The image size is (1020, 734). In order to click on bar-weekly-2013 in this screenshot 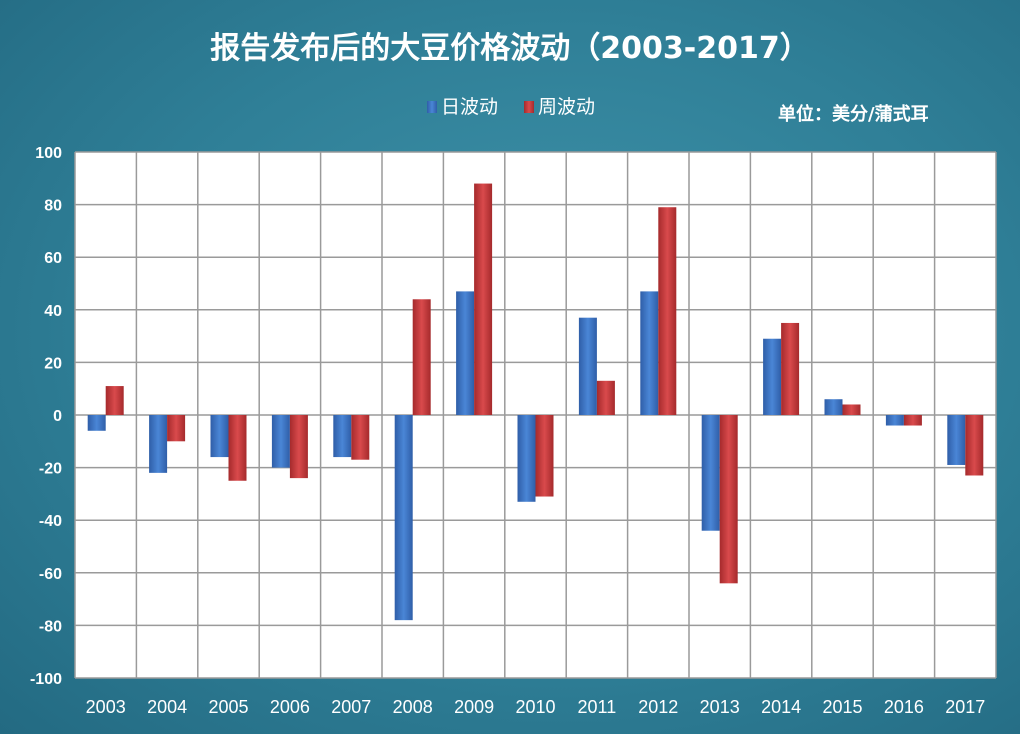, I will do `click(728, 499)`.